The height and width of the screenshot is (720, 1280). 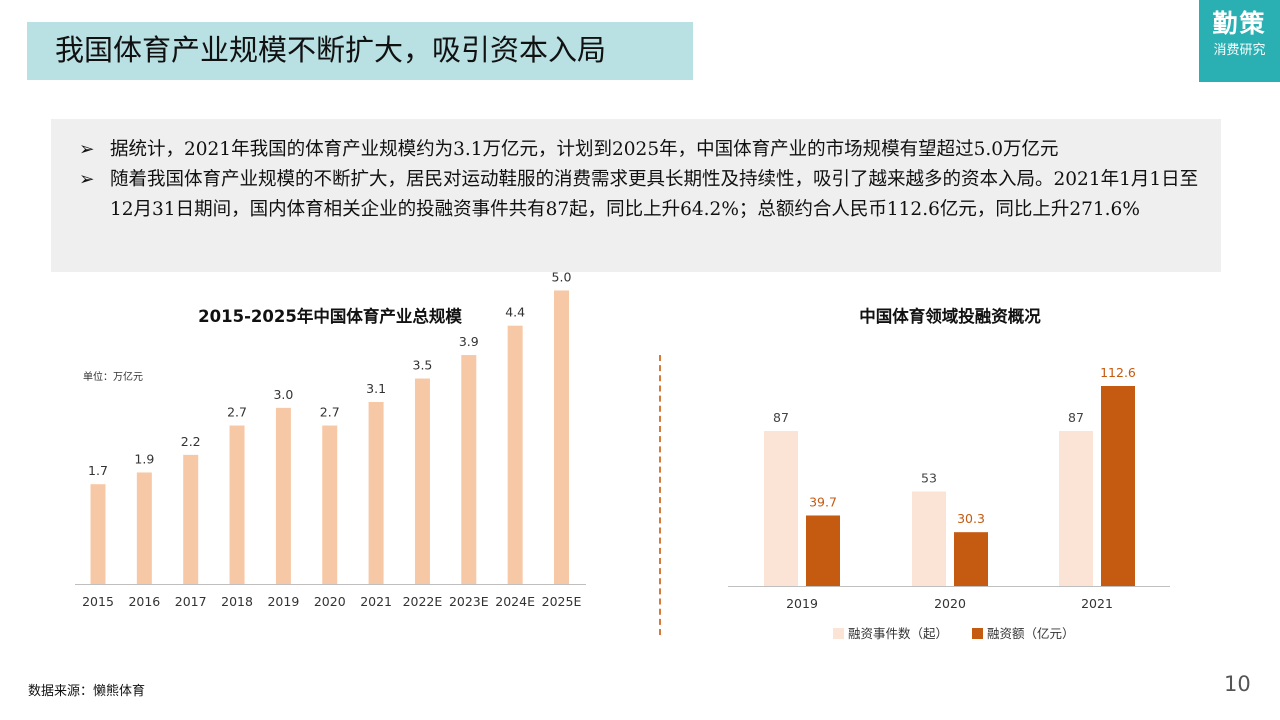 What do you see at coordinates (1239, 23) in the screenshot?
I see `logo-main-text: 勤策` at bounding box center [1239, 23].